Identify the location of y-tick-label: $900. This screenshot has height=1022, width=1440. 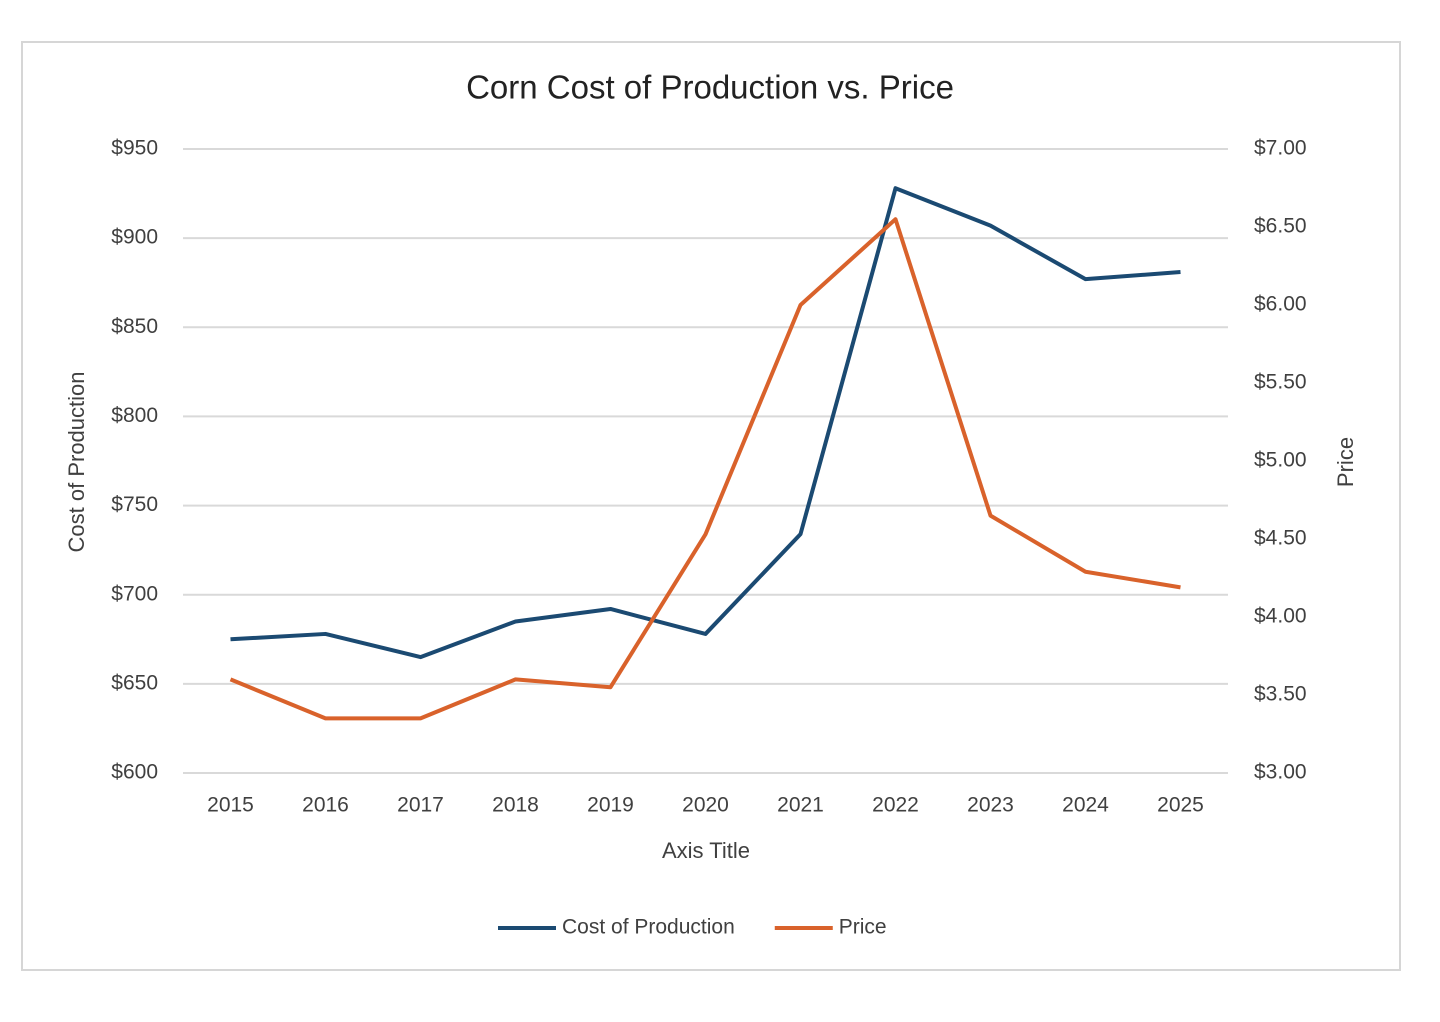
(134, 237).